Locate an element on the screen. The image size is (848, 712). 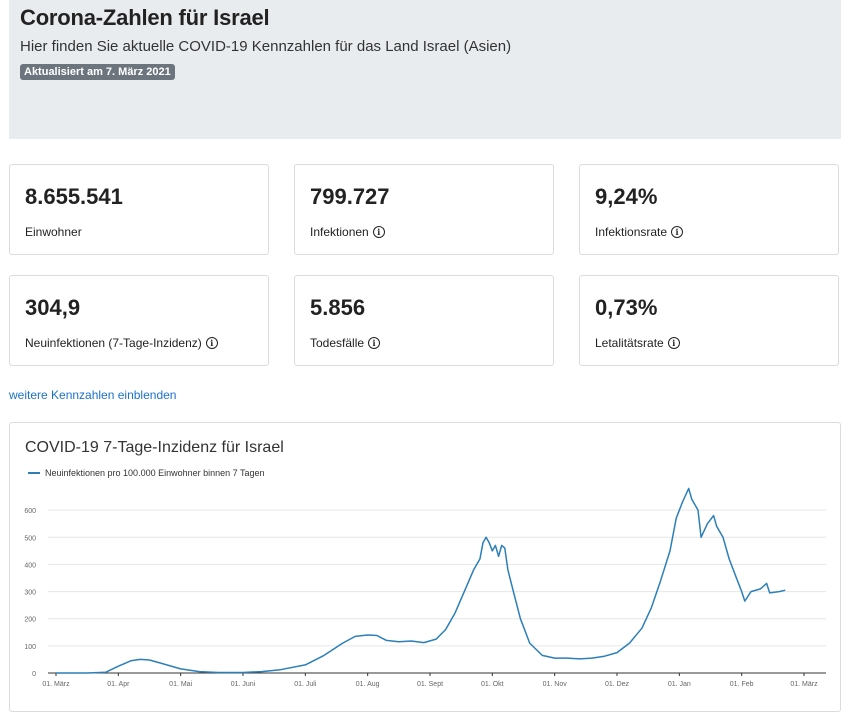
stat-label-wrapper: Einwohner is located at coordinates (53, 232).